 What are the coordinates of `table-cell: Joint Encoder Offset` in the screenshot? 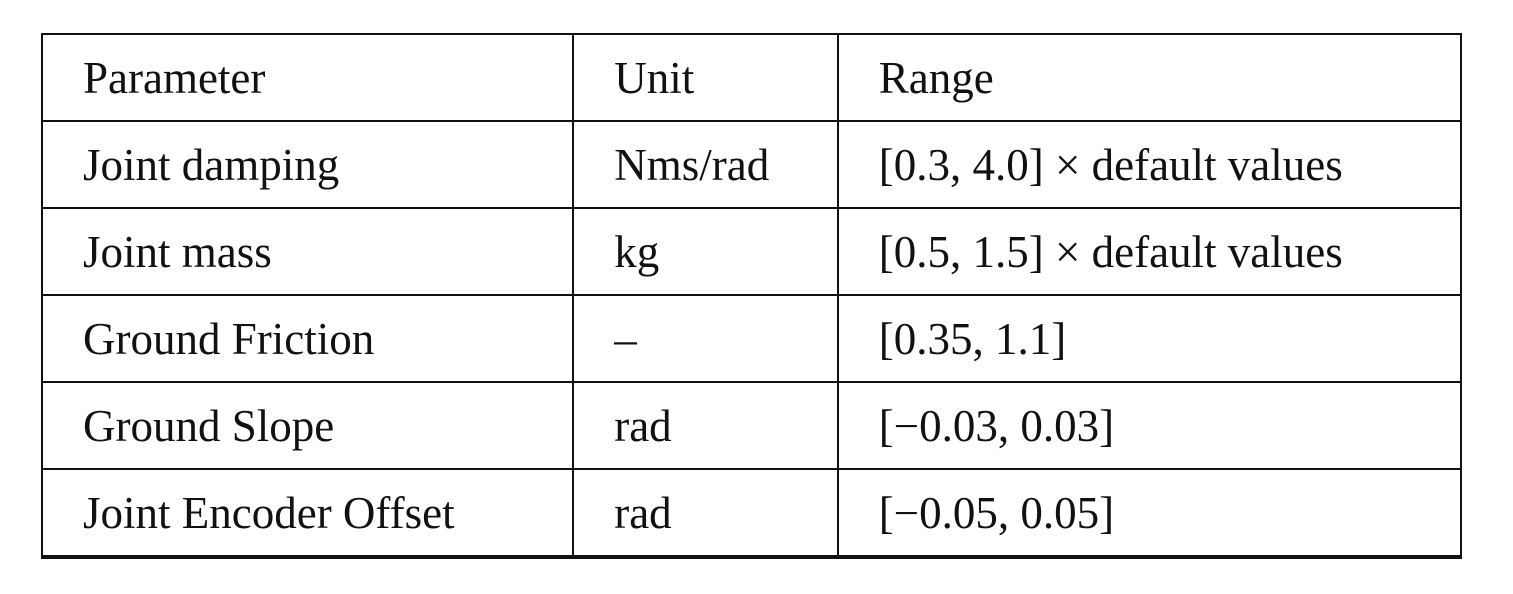 It's located at (307, 513).